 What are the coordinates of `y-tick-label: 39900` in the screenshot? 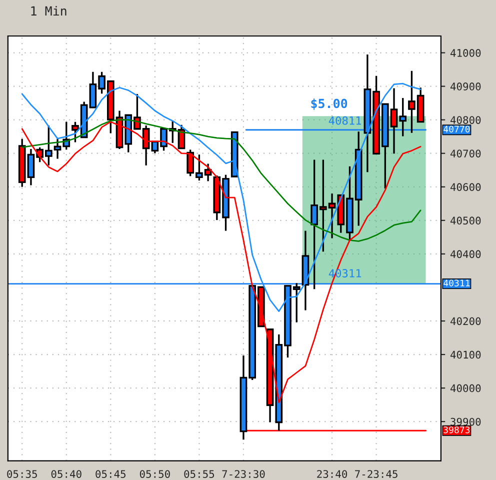 It's located at (465, 422).